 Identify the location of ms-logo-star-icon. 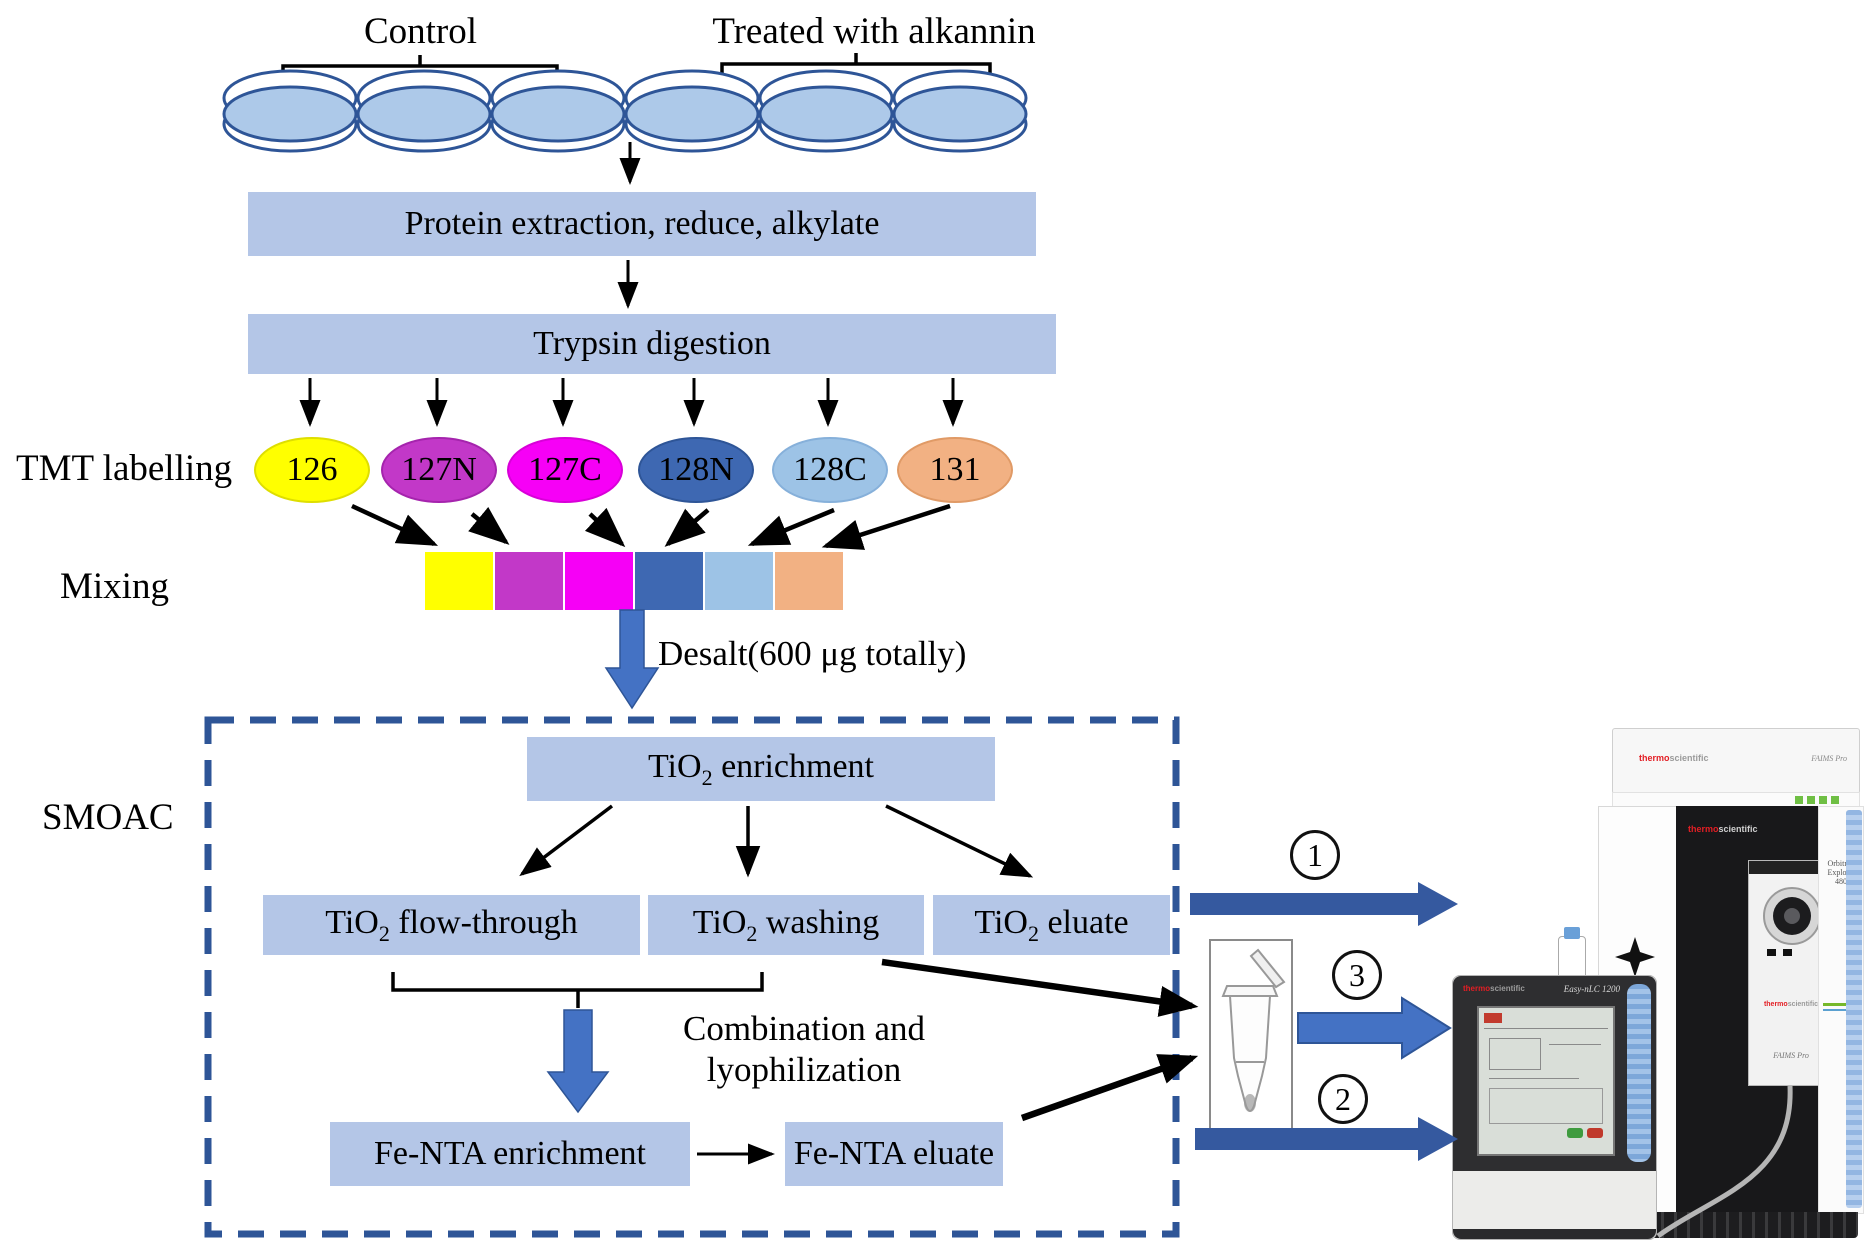
(1635, 957).